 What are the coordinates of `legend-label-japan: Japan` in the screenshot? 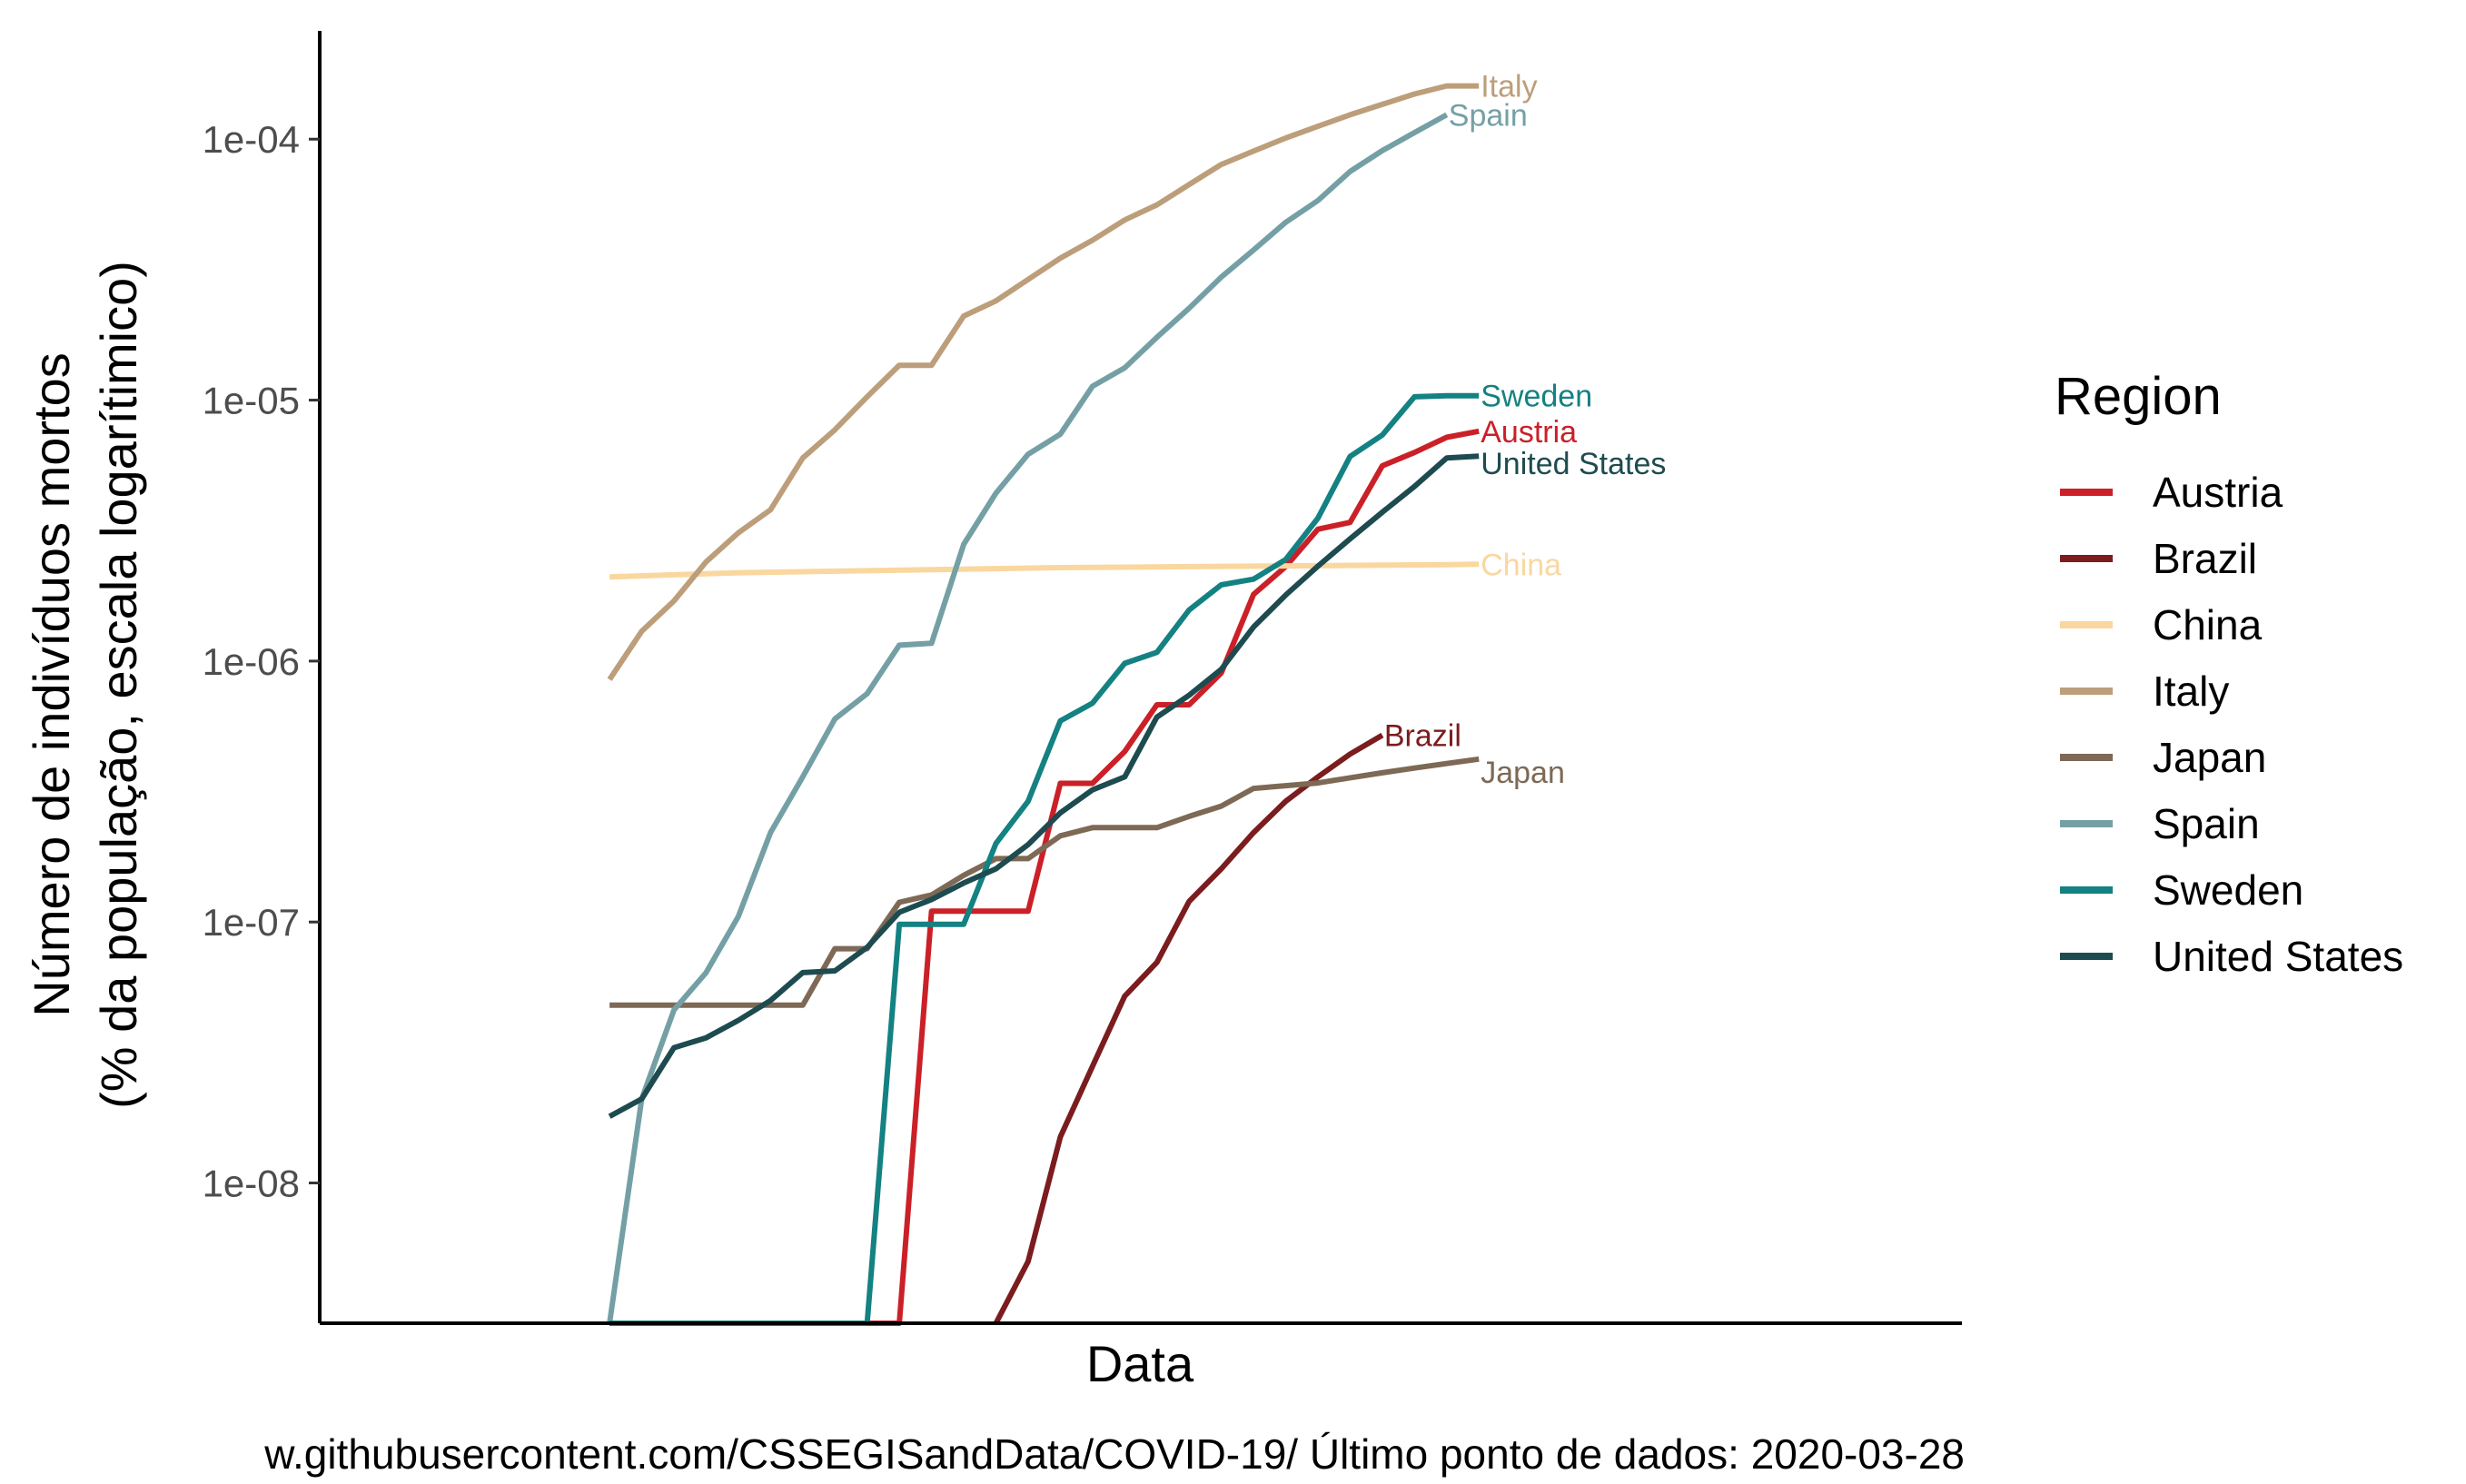 It's located at (2209, 757).